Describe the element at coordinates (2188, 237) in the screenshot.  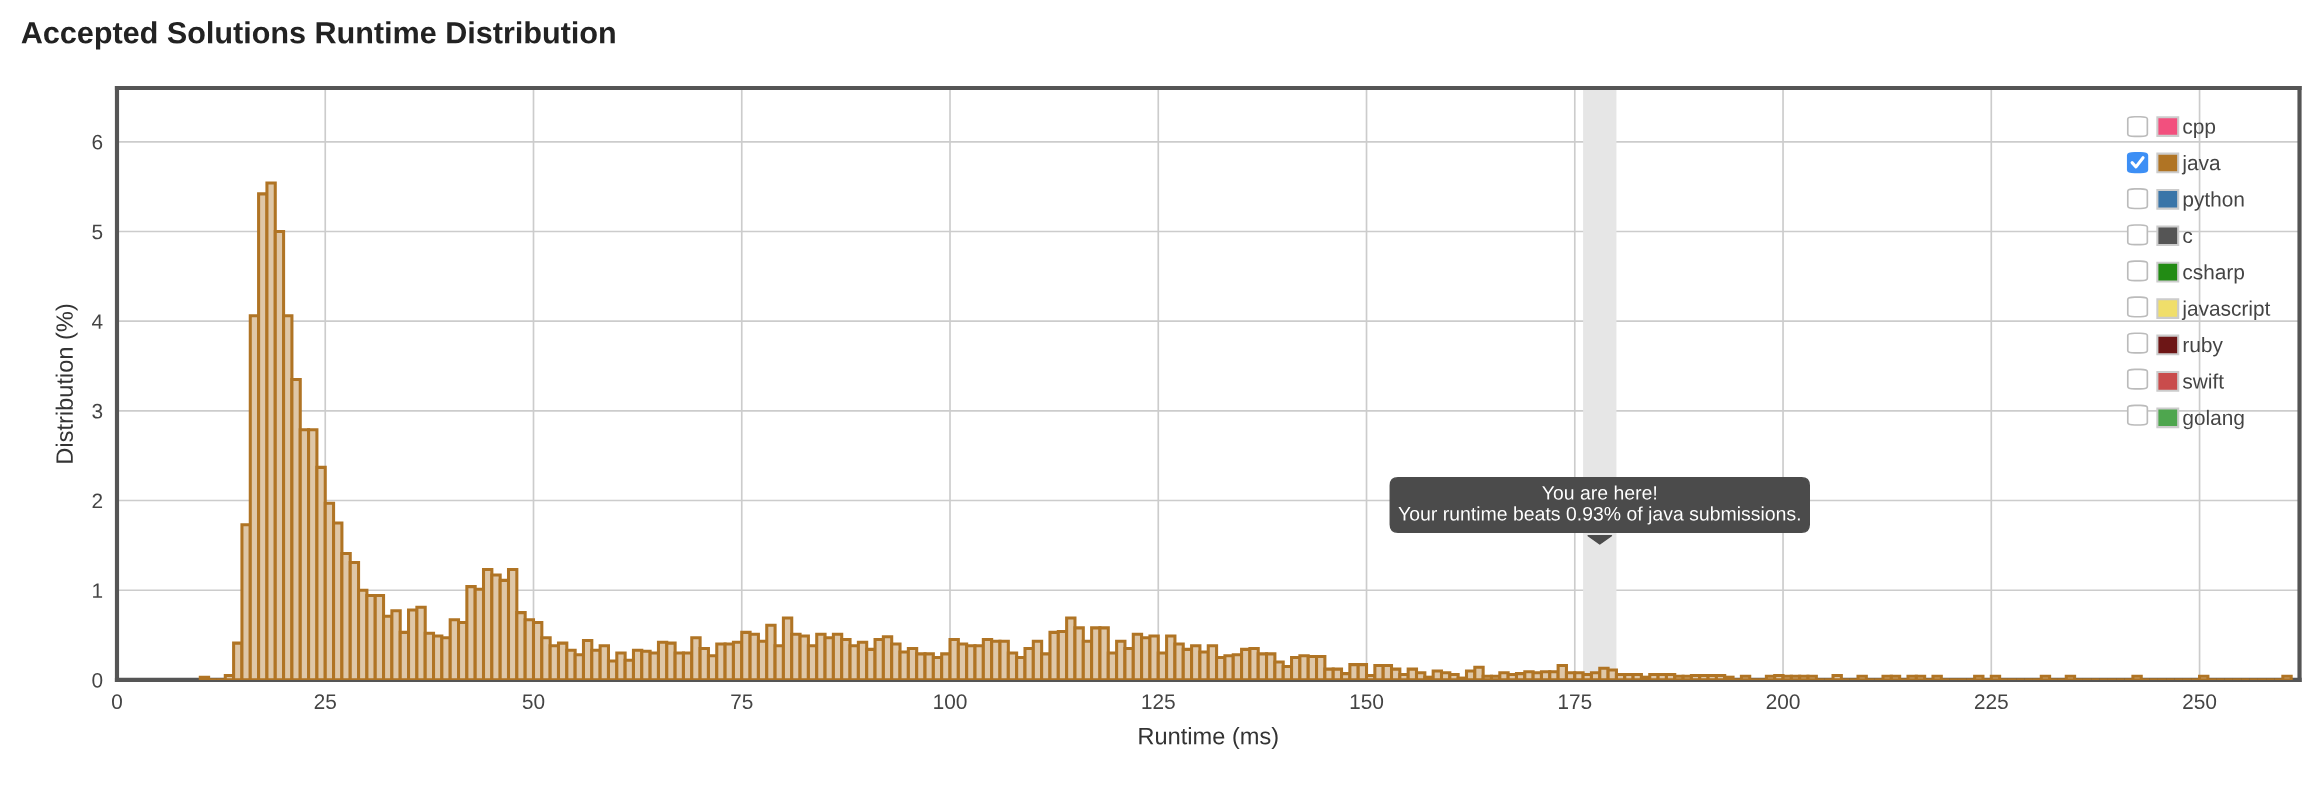
I see `legend-label: c` at that location.